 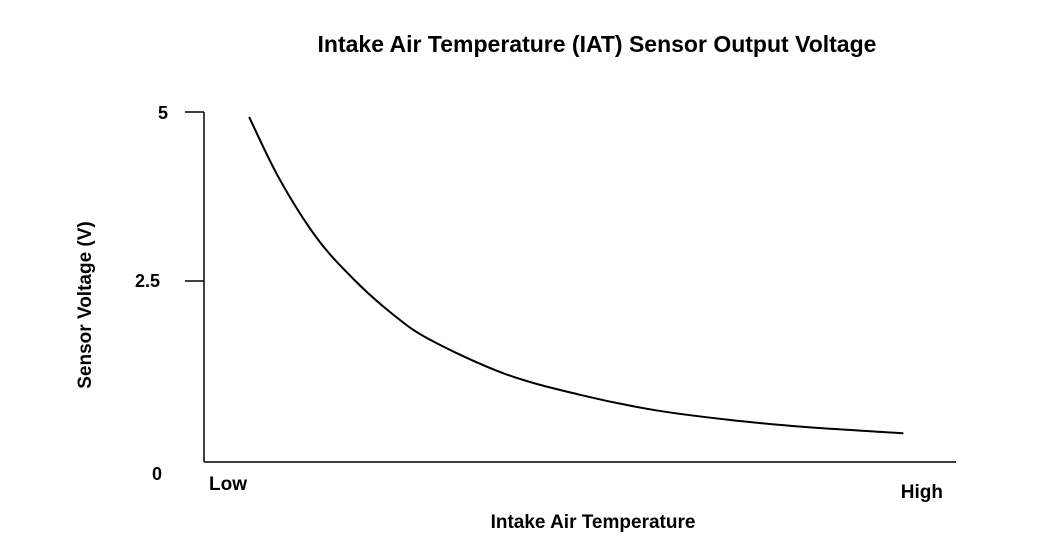 I want to click on x-tick-label-low: Low, so click(x=228, y=484).